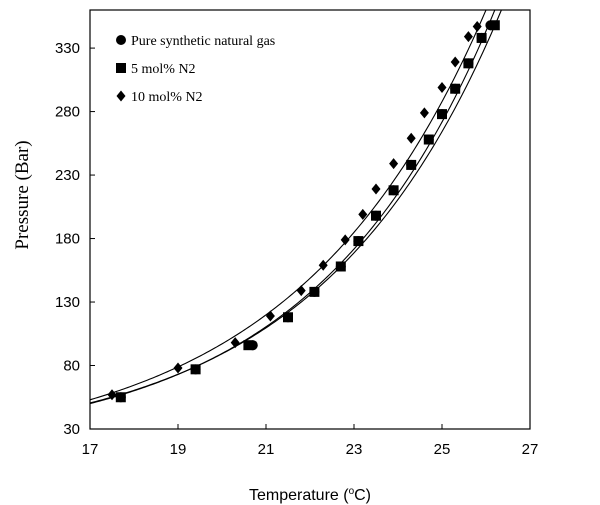 This screenshot has height=505, width=600. What do you see at coordinates (310, 495) in the screenshot?
I see `x-axis-title: Temperature (oC)` at bounding box center [310, 495].